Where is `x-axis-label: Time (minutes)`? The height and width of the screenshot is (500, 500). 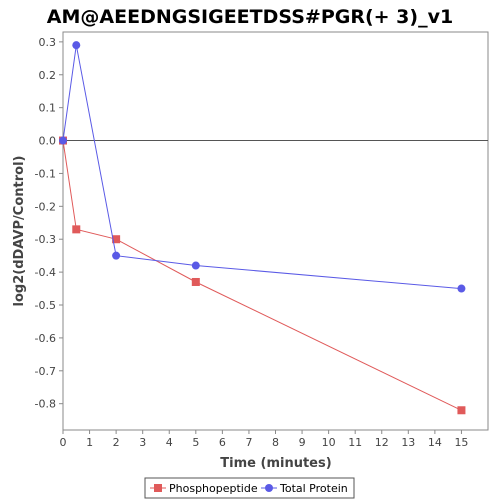 x-axis-label: Time (minutes) is located at coordinates (275, 463).